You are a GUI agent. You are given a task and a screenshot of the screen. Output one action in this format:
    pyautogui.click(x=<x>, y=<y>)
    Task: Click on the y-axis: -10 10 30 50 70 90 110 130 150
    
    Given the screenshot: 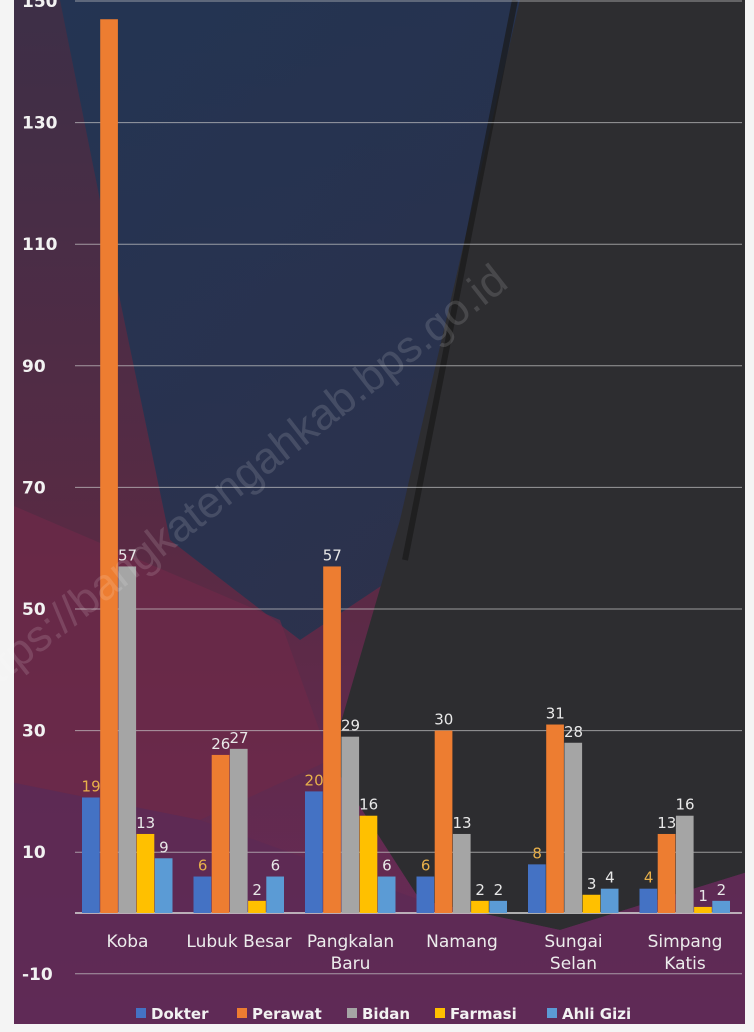 What is the action you would take?
    pyautogui.click(x=40, y=492)
    